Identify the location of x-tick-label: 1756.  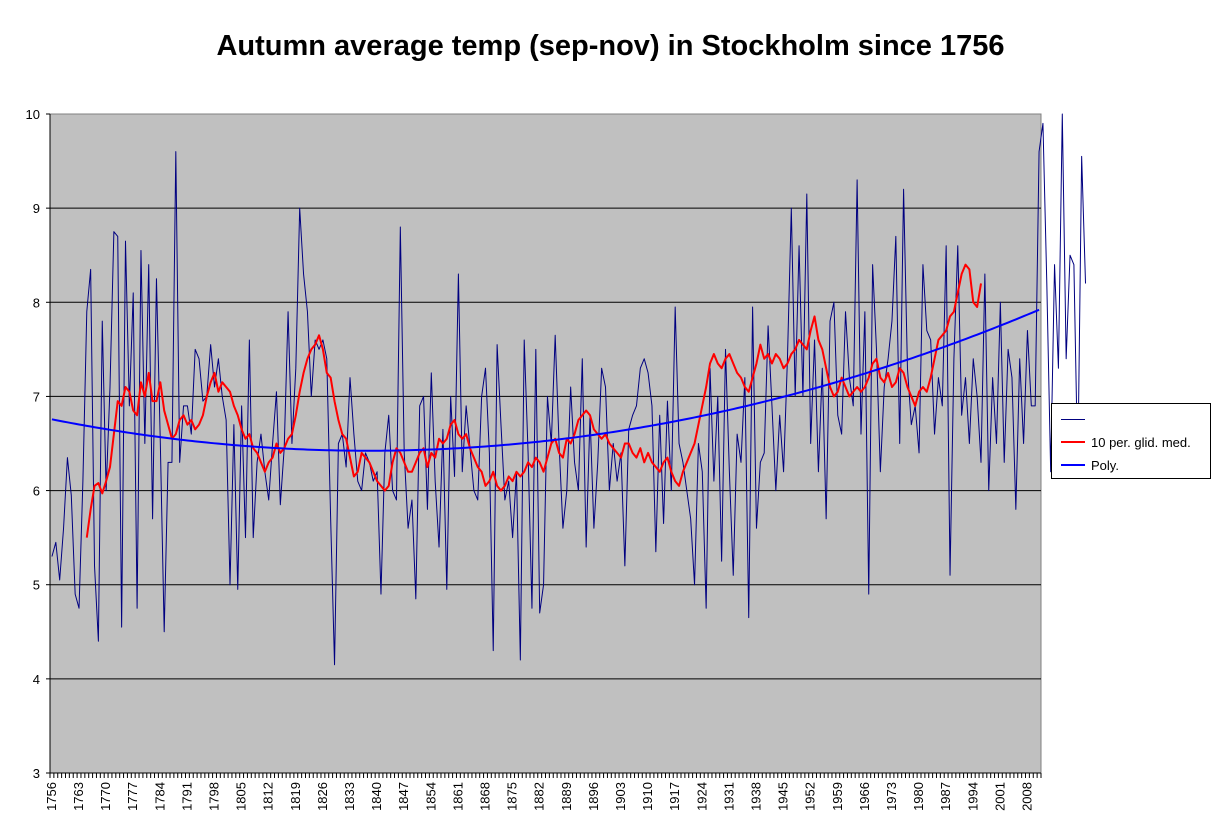
(51, 796).